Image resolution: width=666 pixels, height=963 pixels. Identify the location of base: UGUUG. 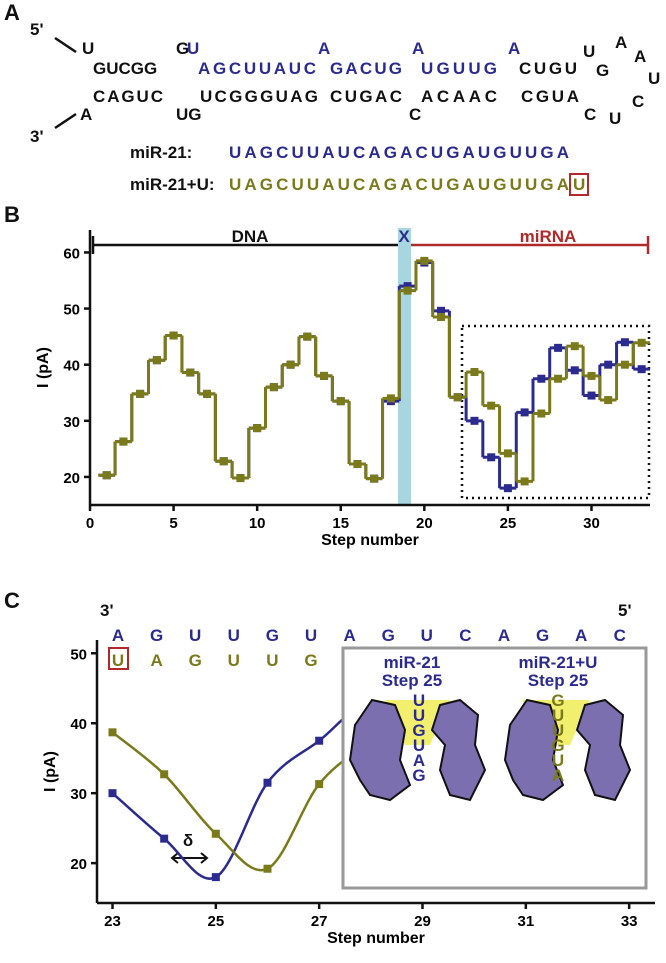
(459, 68).